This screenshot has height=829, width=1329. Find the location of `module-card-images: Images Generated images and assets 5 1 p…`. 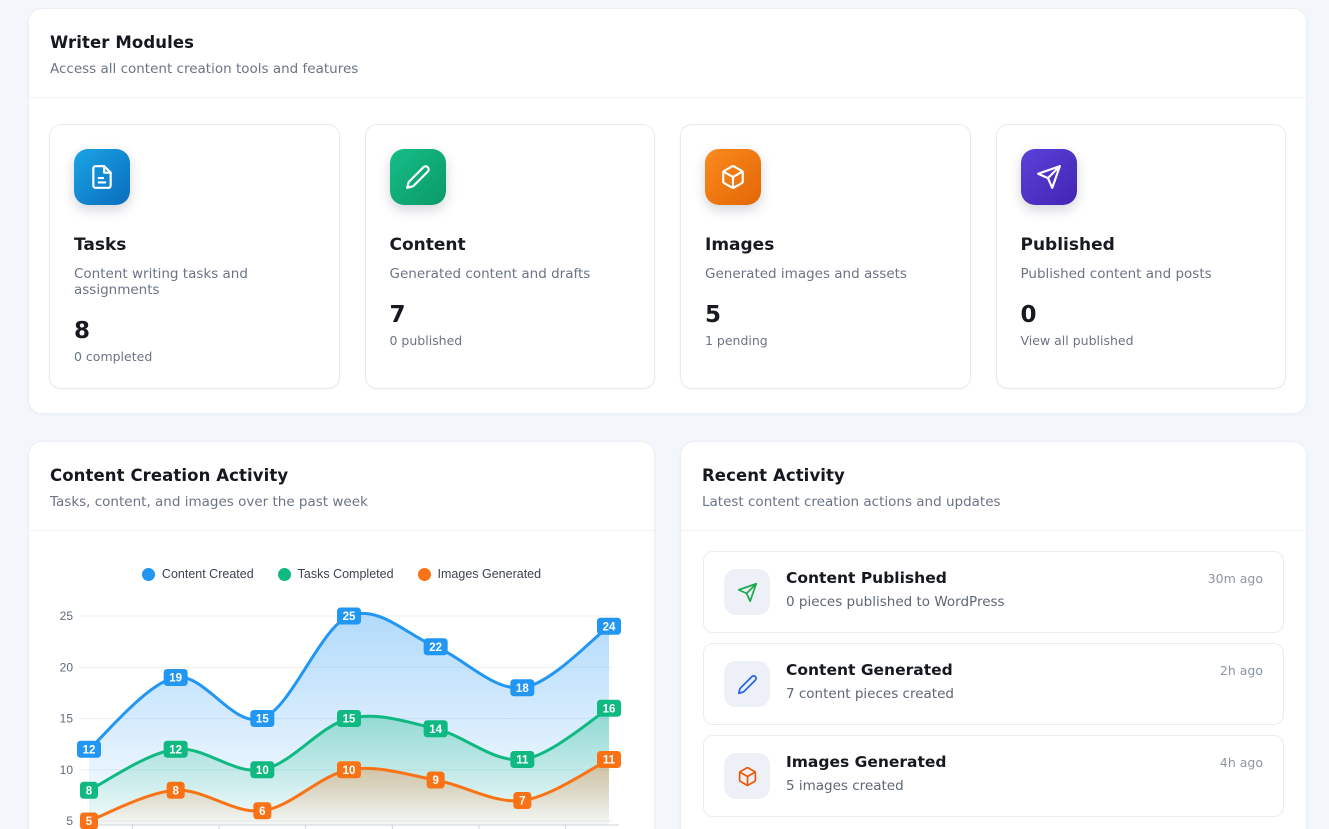

module-card-images: Images Generated images and assets 5 1 p… is located at coordinates (825, 256).